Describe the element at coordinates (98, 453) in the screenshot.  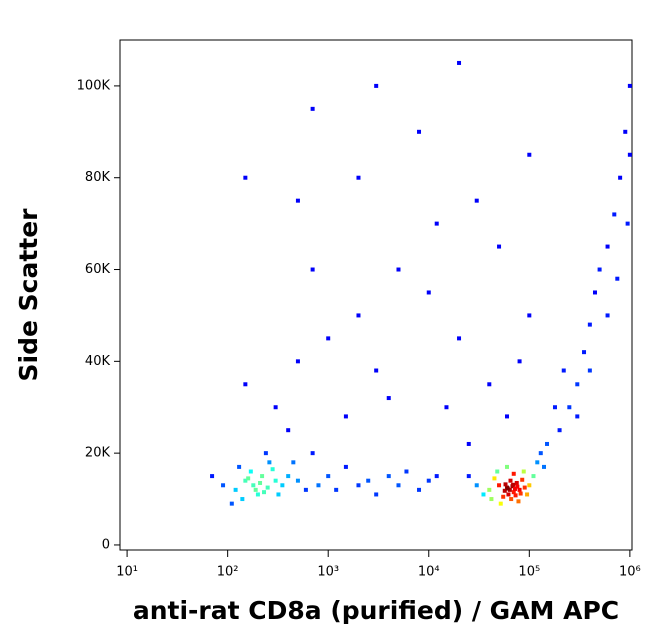
I see `y-tick-label: 20K` at that location.